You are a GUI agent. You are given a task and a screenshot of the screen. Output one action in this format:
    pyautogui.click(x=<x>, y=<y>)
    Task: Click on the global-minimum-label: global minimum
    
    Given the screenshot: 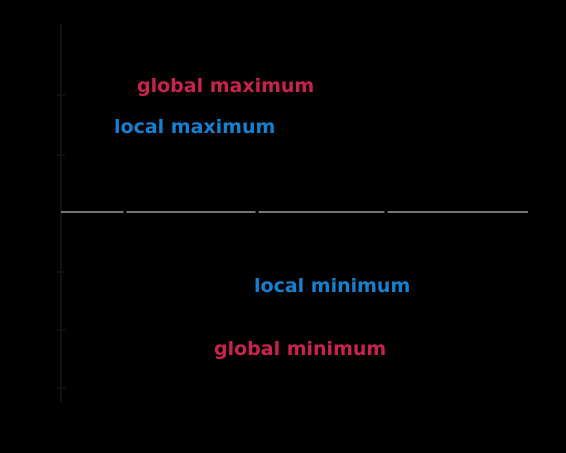 What is the action you would take?
    pyautogui.click(x=300, y=349)
    